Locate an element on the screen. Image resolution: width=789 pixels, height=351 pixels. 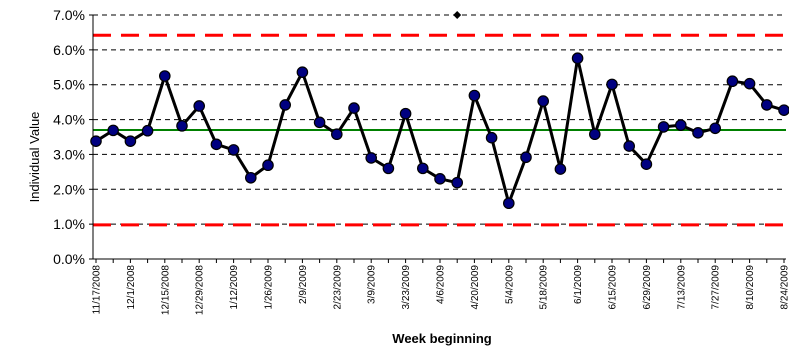
x-tick-label: 12/29/2008 is located at coordinates (200, 290).